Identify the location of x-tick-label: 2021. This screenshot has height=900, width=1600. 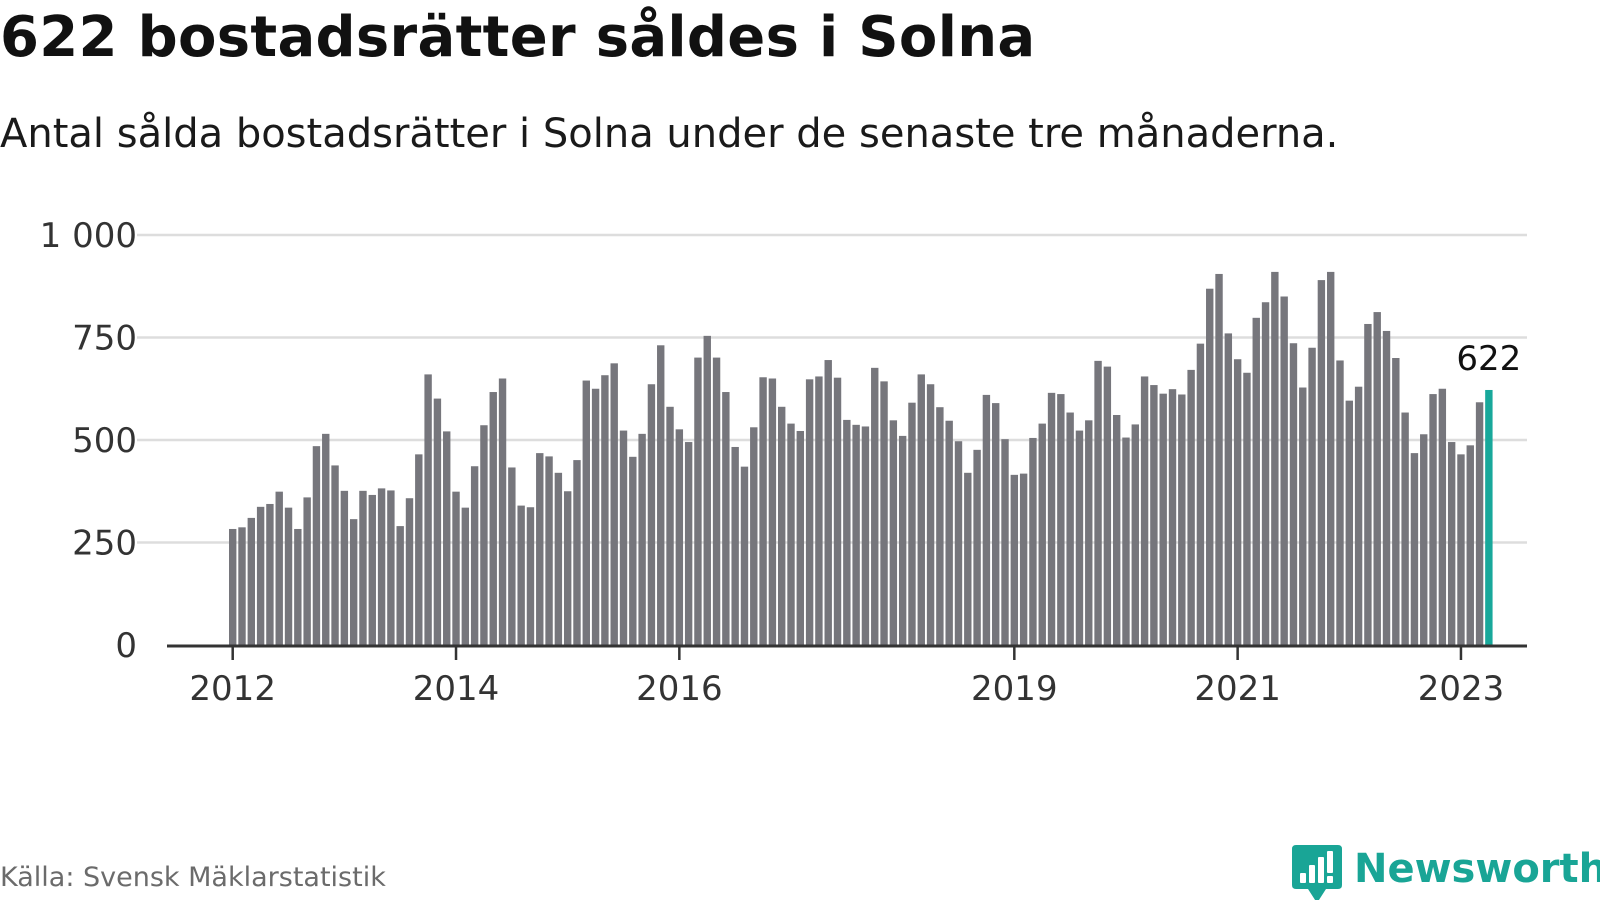
(1237, 689).